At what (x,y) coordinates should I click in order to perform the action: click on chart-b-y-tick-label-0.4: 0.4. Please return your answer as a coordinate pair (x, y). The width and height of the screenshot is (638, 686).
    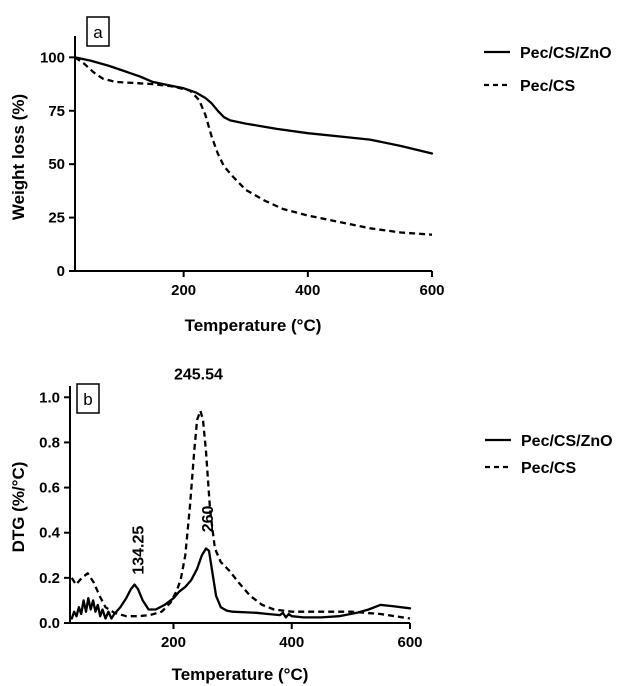
    Looking at the image, I should click on (50, 533).